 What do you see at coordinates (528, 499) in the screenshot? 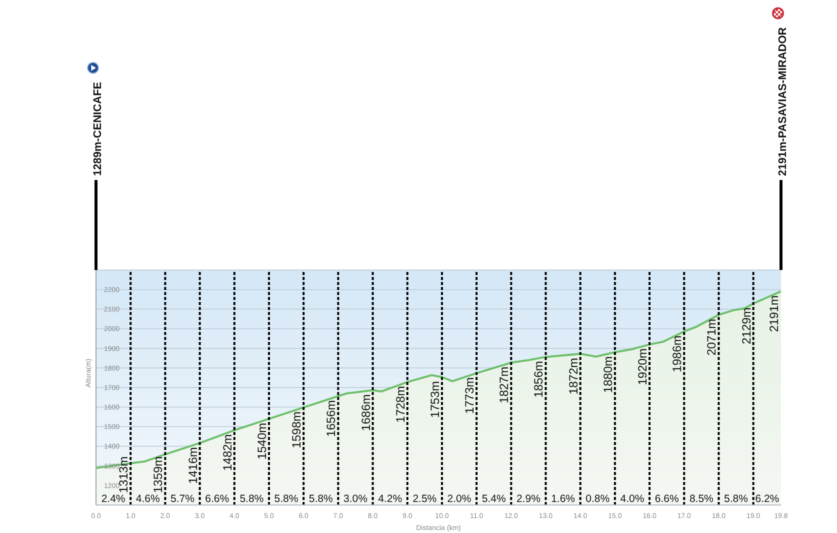
I see `annotation: 2.9%` at bounding box center [528, 499].